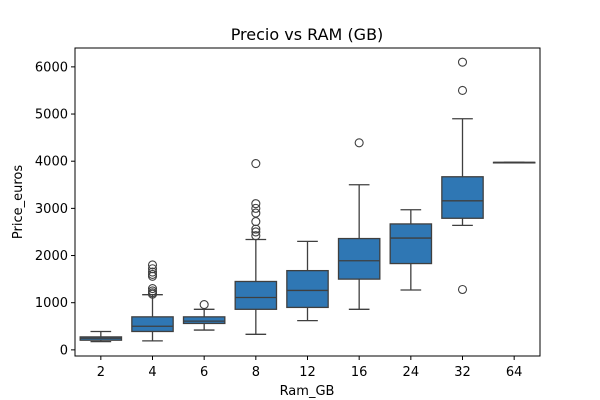 This screenshot has width=600, height=400. What do you see at coordinates (51, 209) in the screenshot?
I see `y-tick-label: 3000` at bounding box center [51, 209].